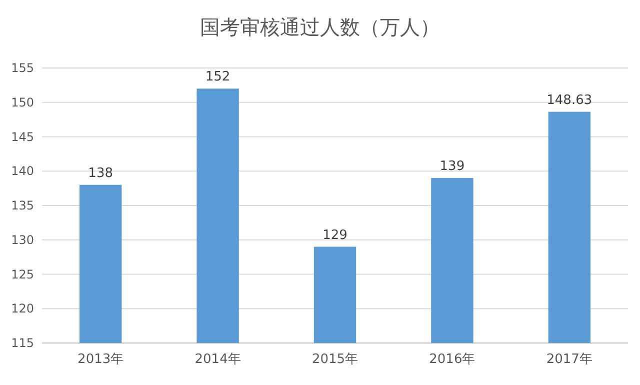  Describe the element at coordinates (22, 137) in the screenshot. I see `y-tick-label: 145` at that location.